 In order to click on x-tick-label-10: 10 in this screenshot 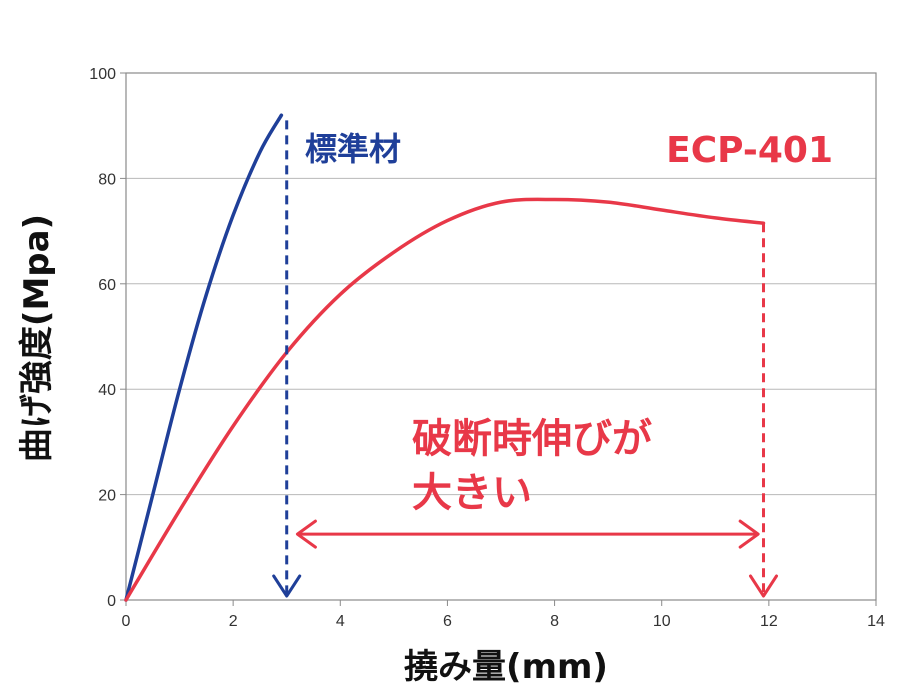, I will do `click(662, 621)`.